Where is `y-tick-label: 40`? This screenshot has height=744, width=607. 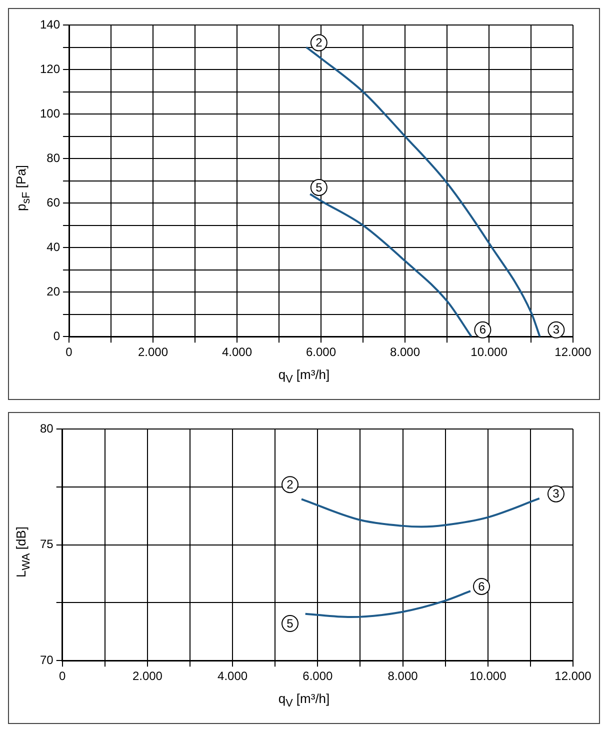
y-tick-label: 40 is located at coordinates (53, 247).